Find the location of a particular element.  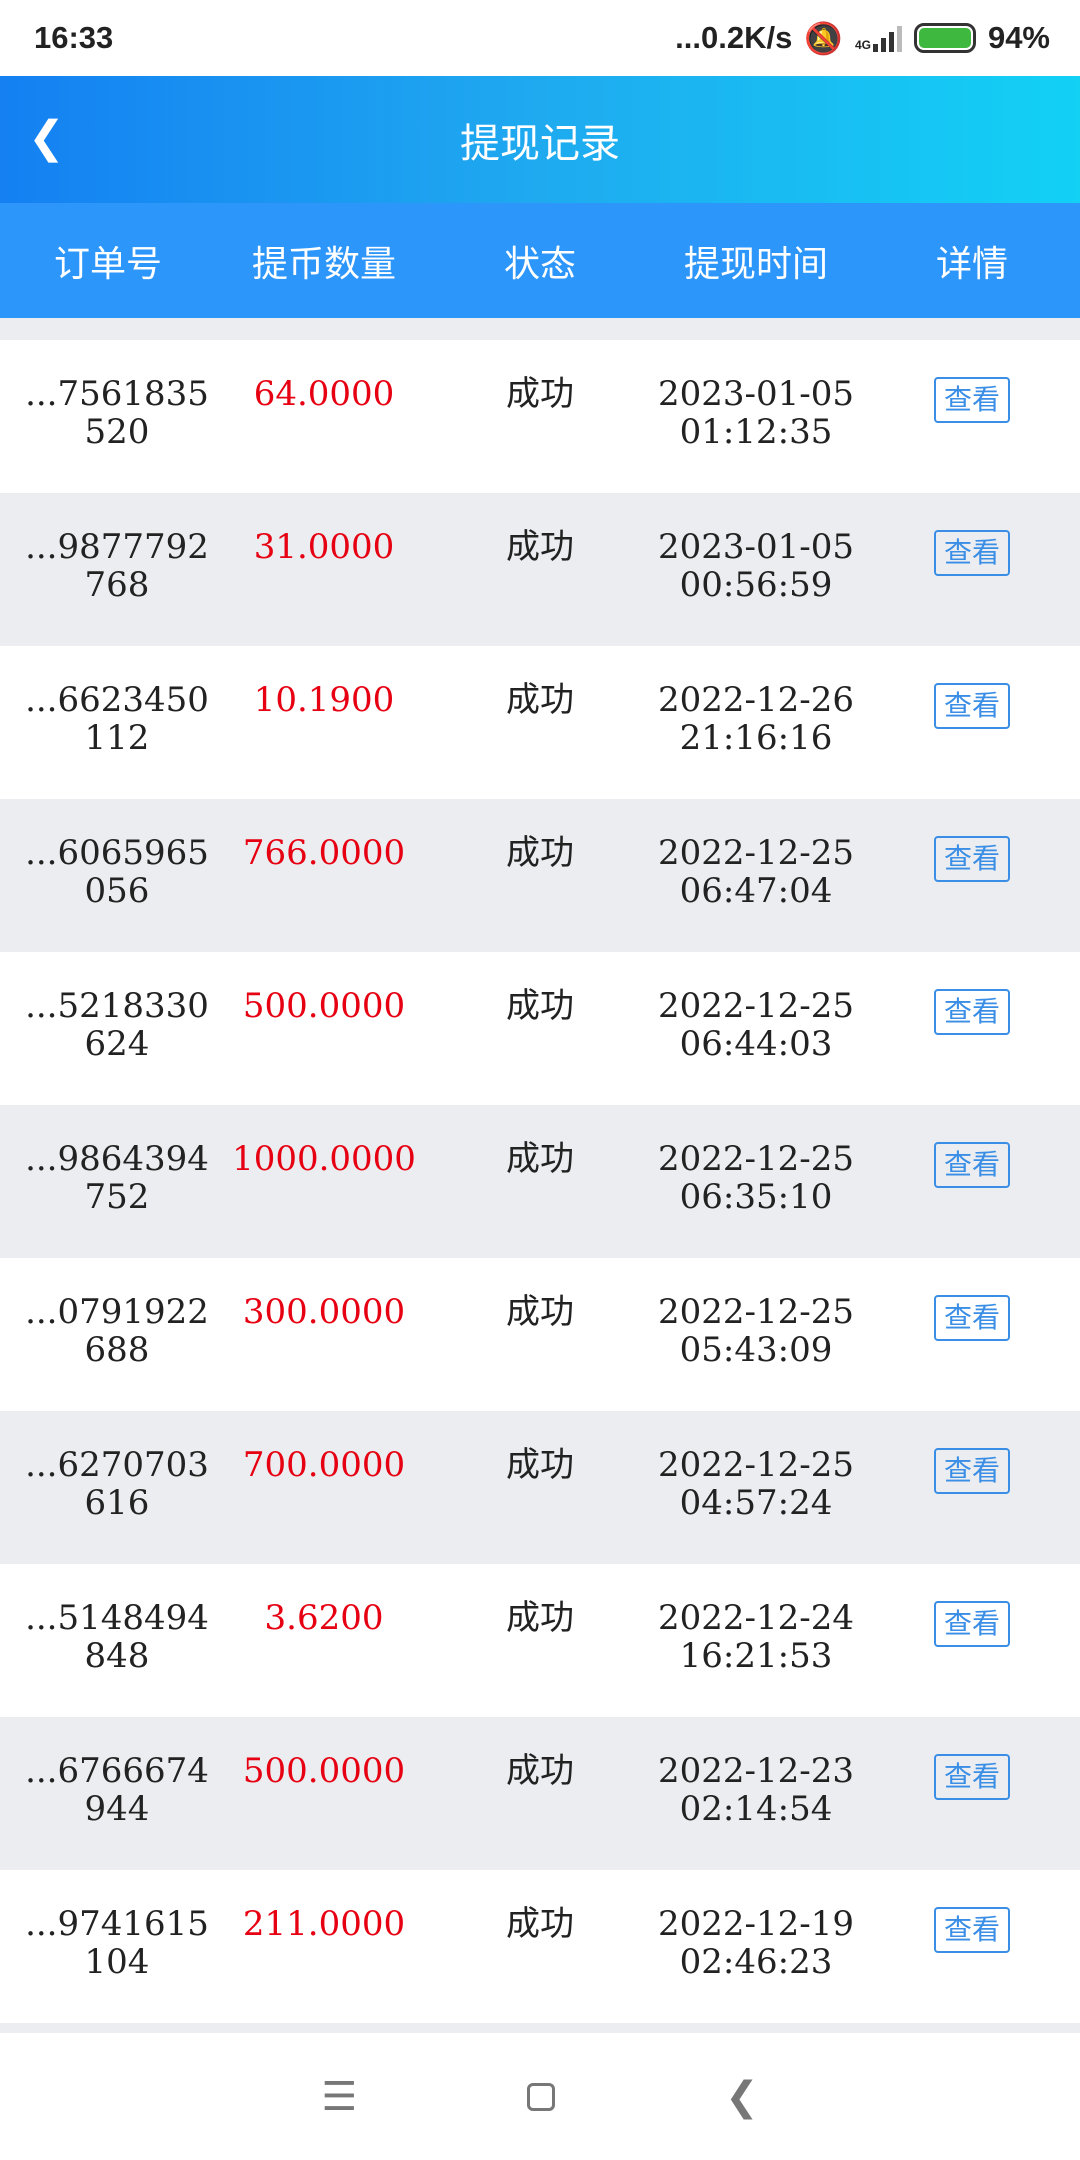

order-number-line2: 688 is located at coordinates (117, 1350).